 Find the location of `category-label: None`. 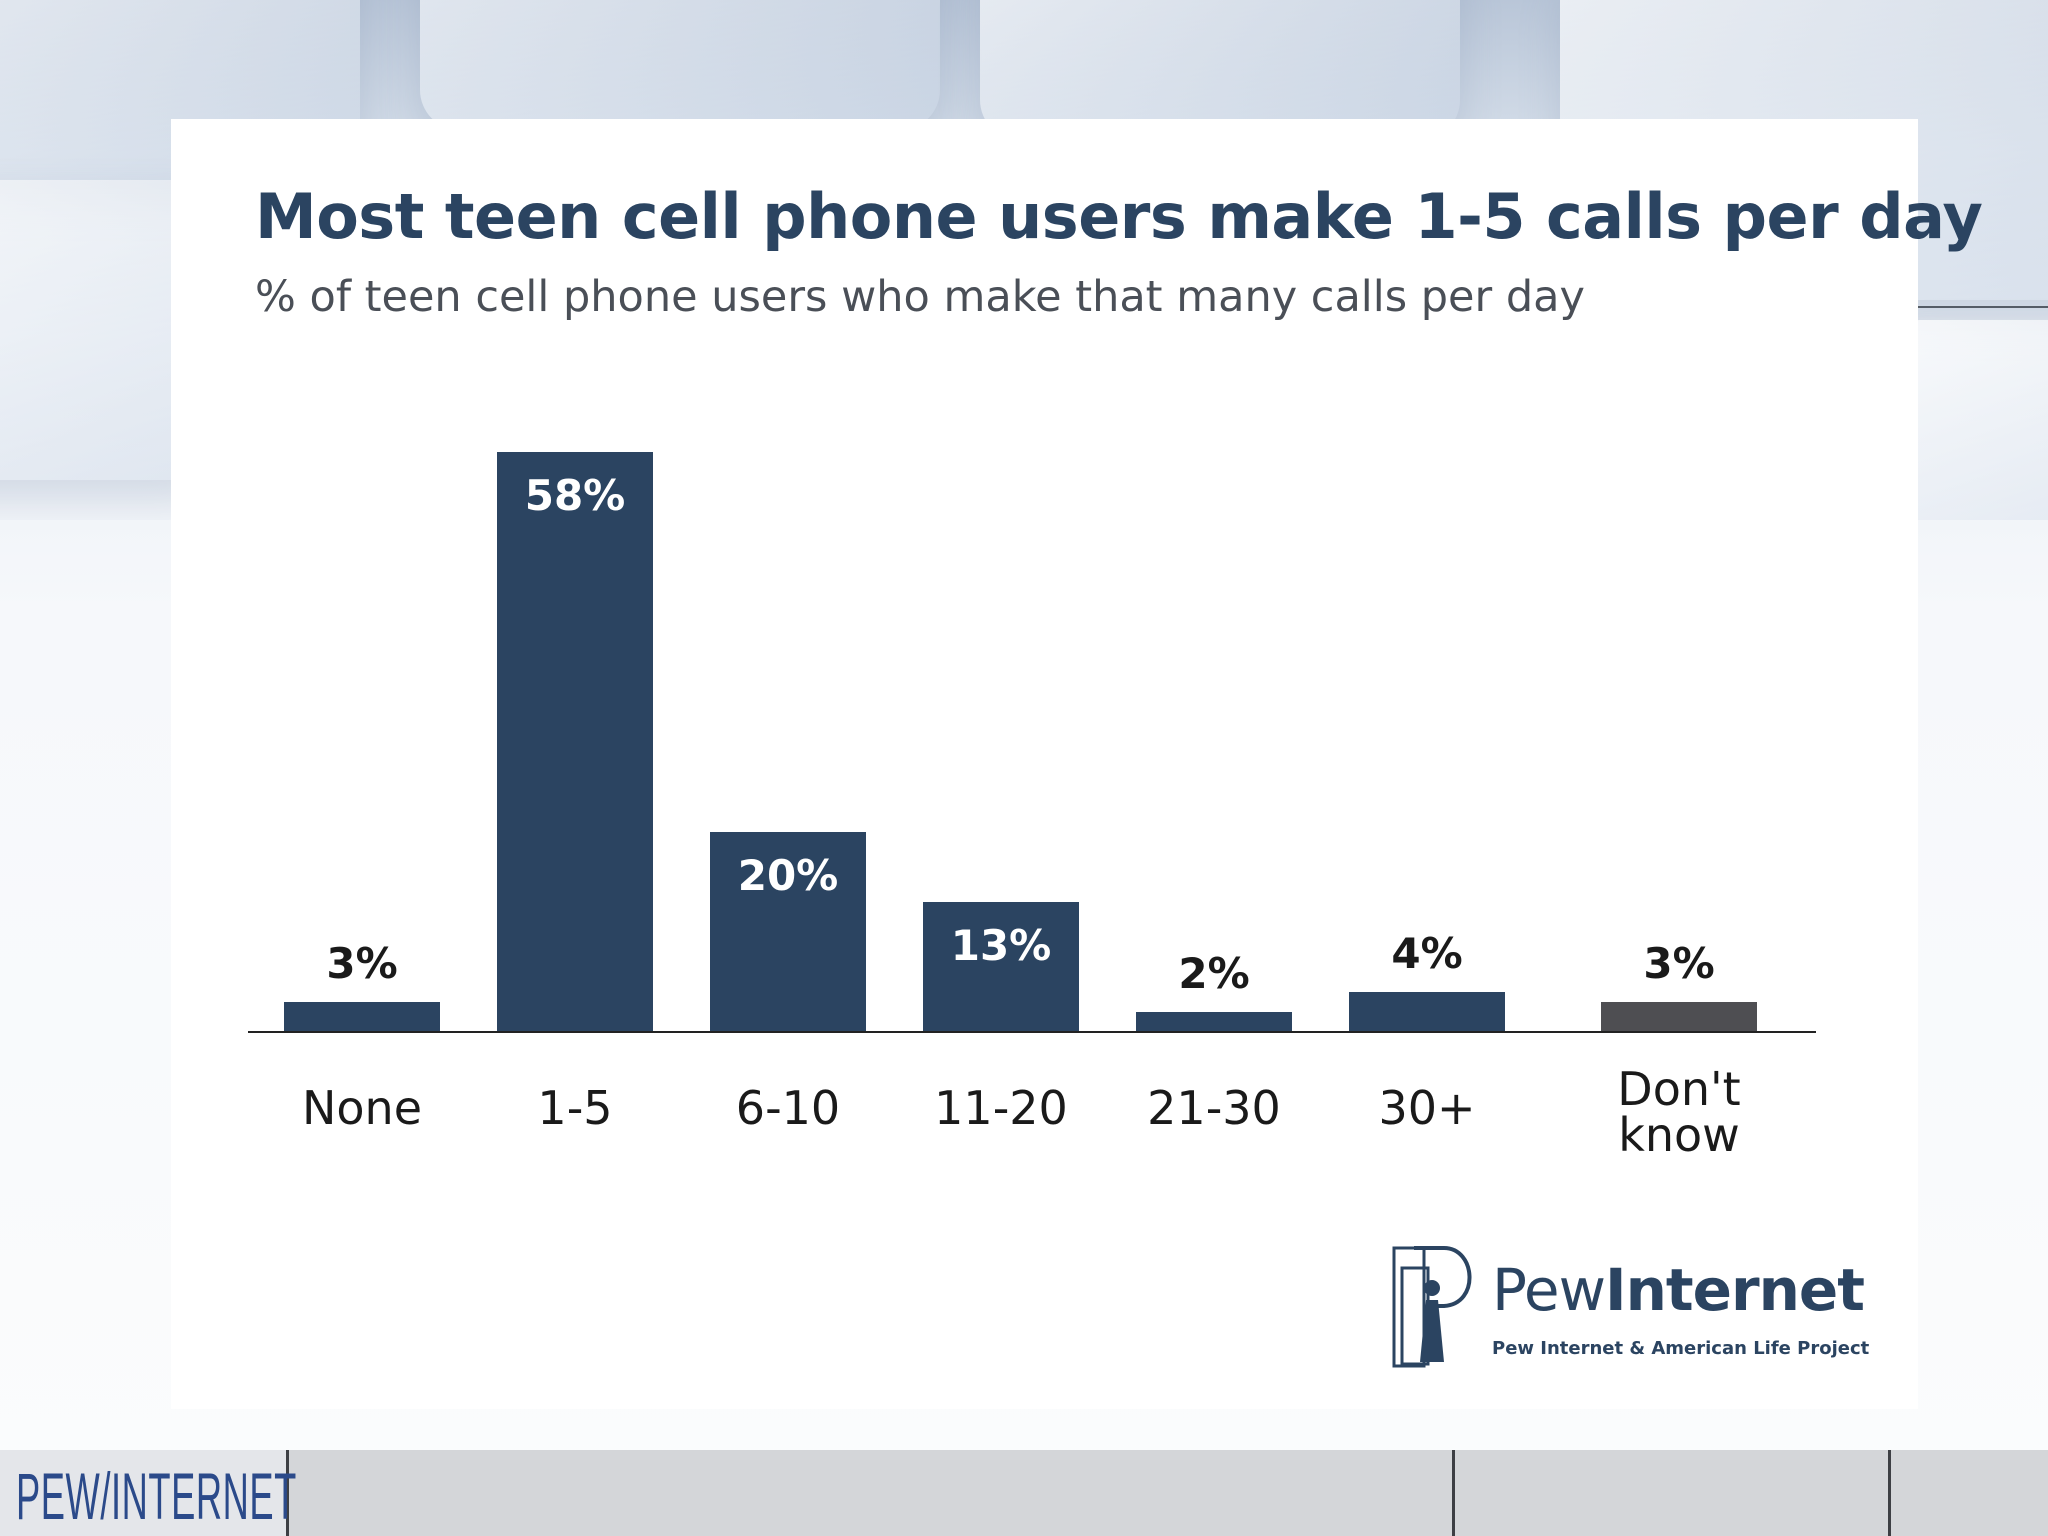

category-label: None is located at coordinates (362, 1108).